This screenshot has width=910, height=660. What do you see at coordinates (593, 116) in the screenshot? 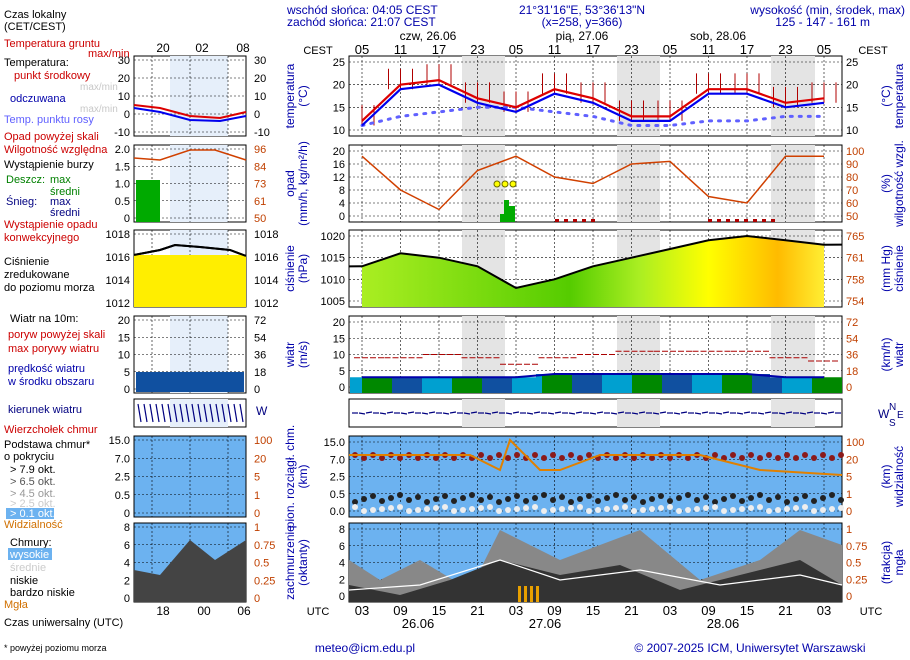
I see `dew-point-series` at bounding box center [593, 116].